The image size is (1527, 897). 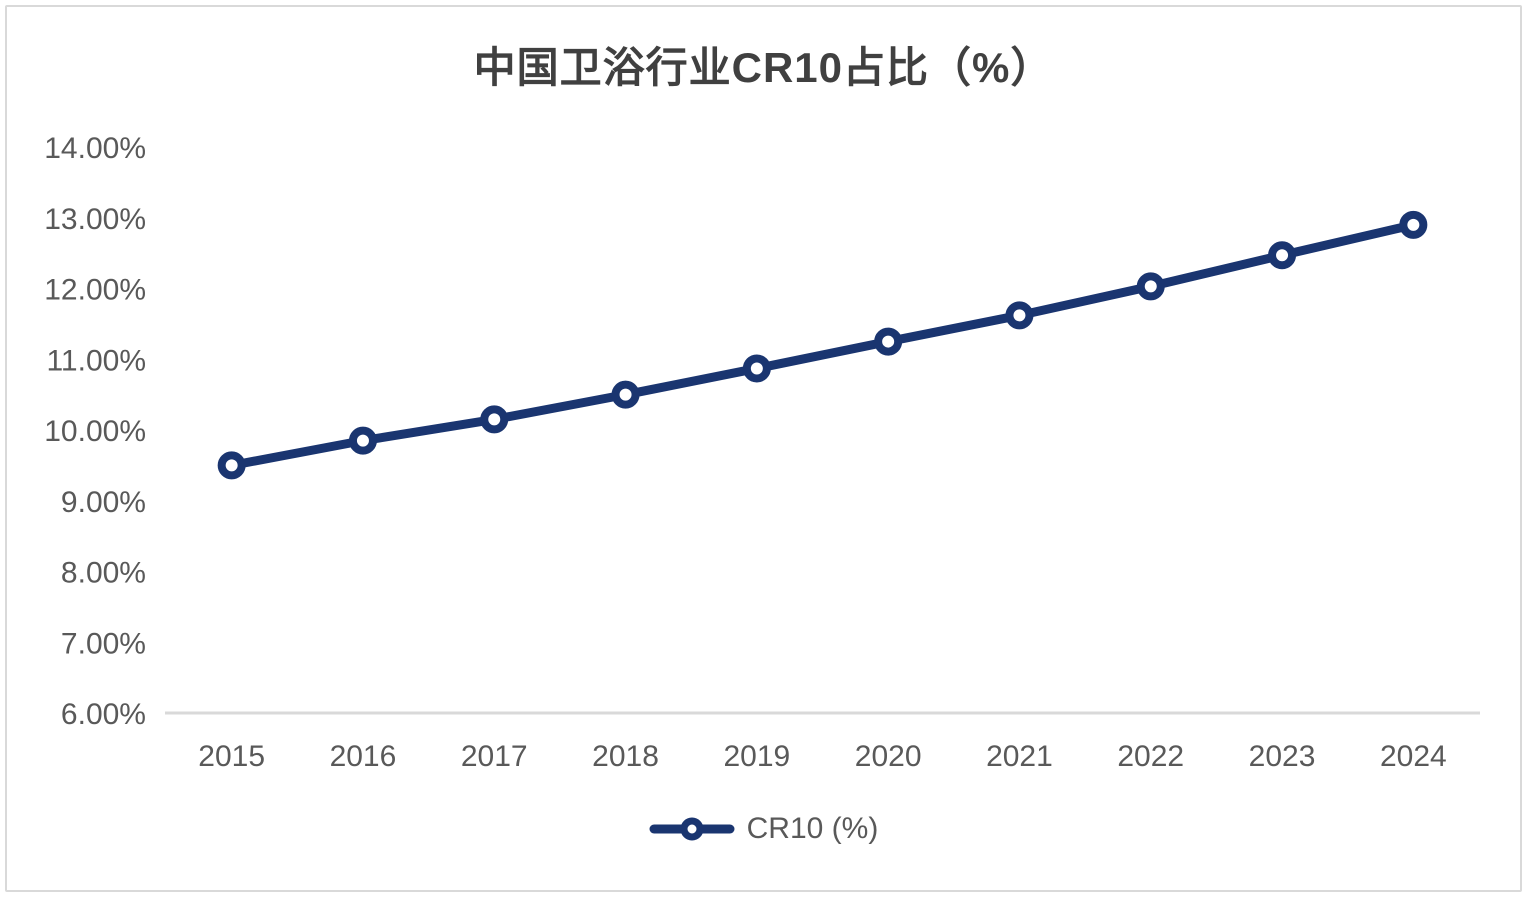 I want to click on x-axis-tick-label: 2022, so click(x=1150, y=756).